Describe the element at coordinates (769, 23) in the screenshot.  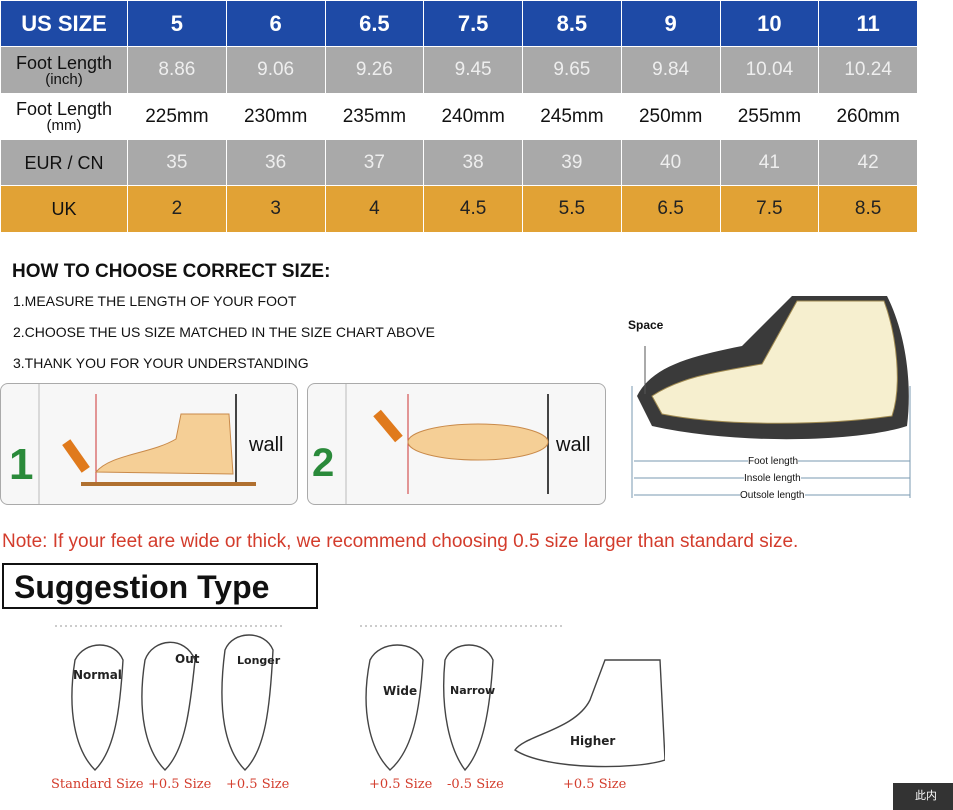
I see `us-size-cell: 10` at that location.